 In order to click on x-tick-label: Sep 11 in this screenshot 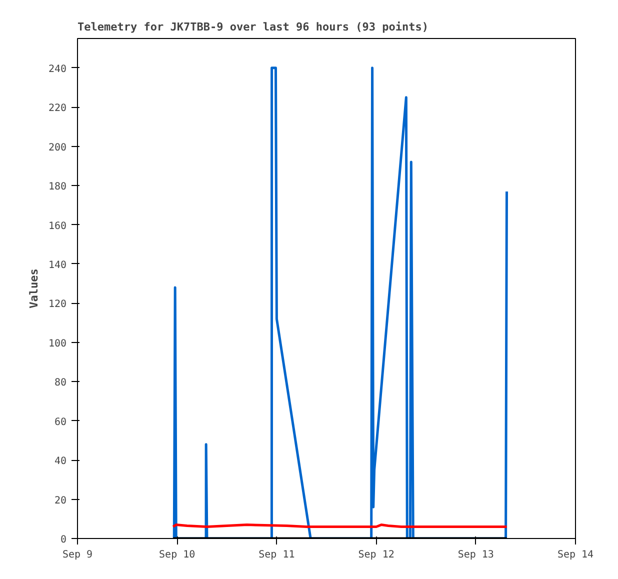, I will do `click(276, 555)`.